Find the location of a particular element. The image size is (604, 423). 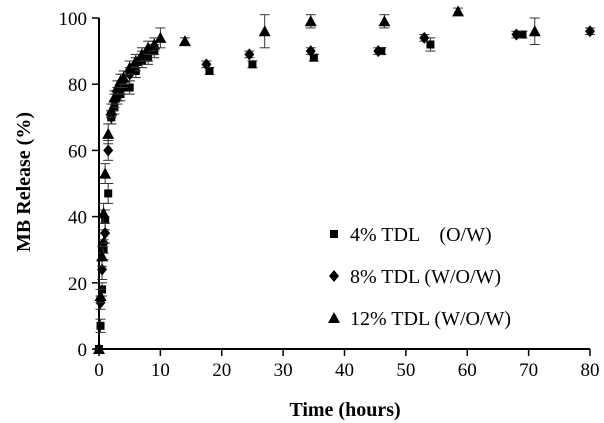

y-tick-label: 60 is located at coordinates (77, 151).